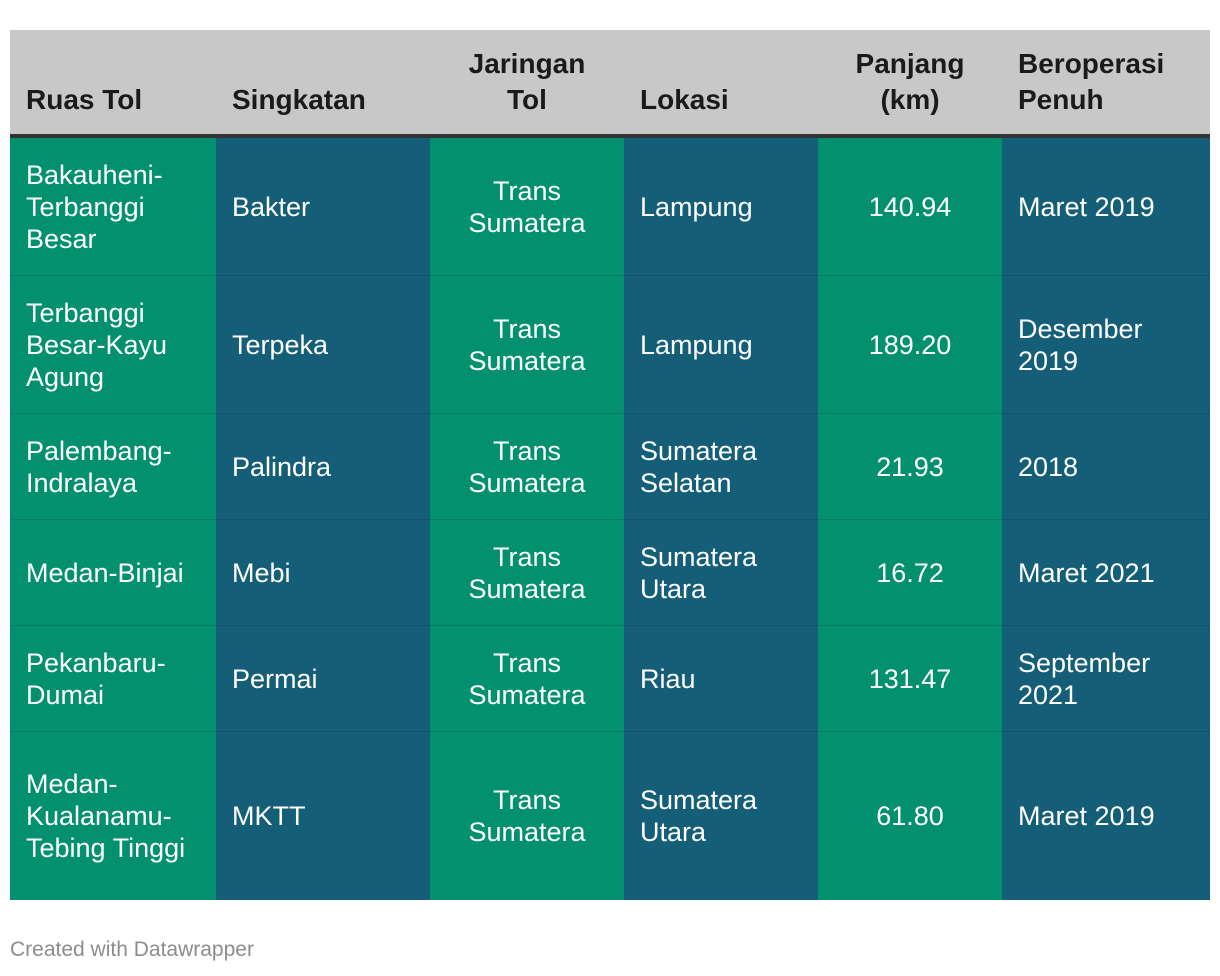 The image size is (1220, 976). What do you see at coordinates (323, 678) in the screenshot?
I see `cell-singkatan: Permai` at bounding box center [323, 678].